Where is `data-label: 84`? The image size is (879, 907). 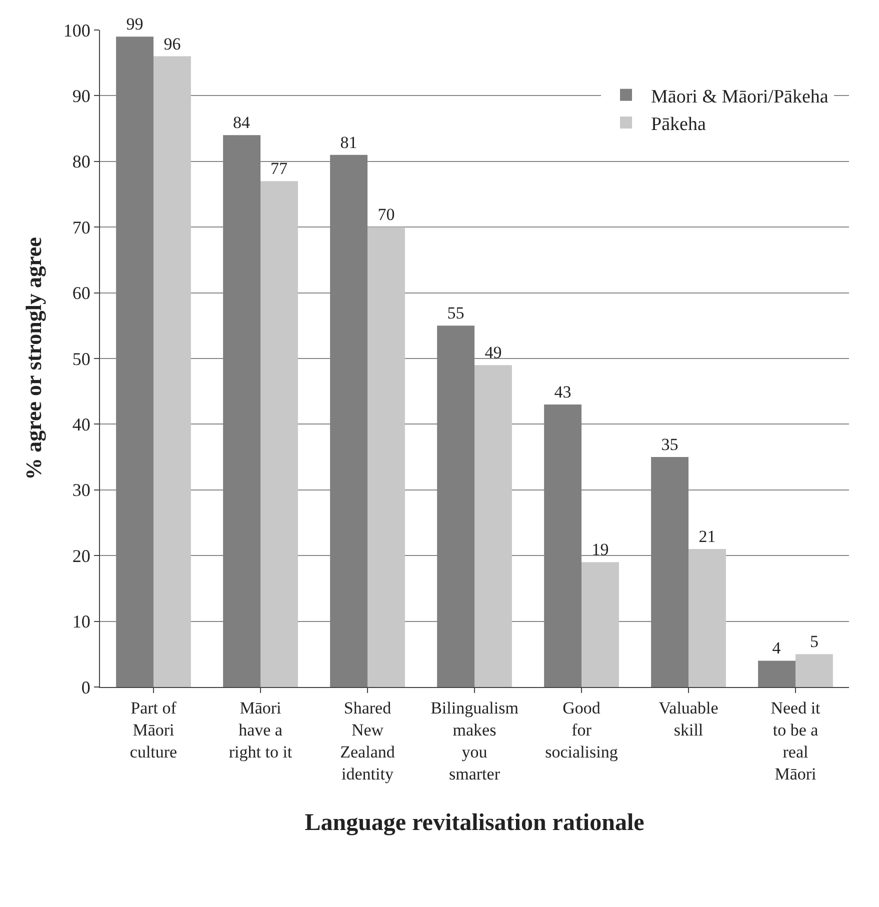 data-label: 84 is located at coordinates (242, 122).